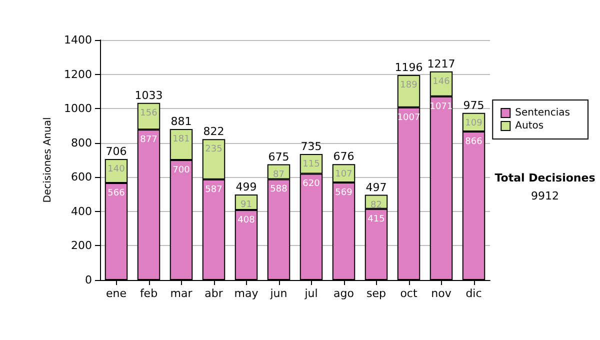 This screenshot has width=600, height=340. I want to click on y-axis-title: Decisiones Anual, so click(48, 160).